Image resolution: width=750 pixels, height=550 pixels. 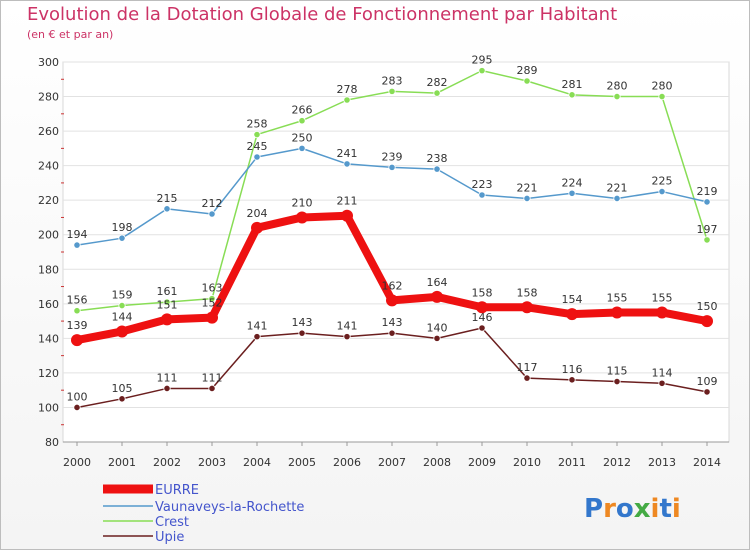 I want to click on data-label: 258, so click(x=257, y=124).